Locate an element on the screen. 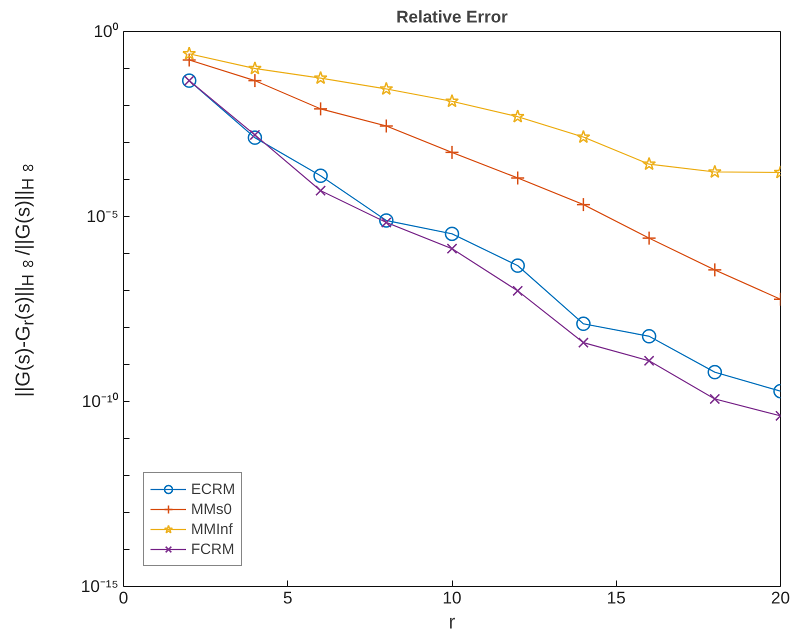 The width and height of the screenshot is (803, 636). y-tick-label: 10⁻¹⁰ is located at coordinates (100, 401).